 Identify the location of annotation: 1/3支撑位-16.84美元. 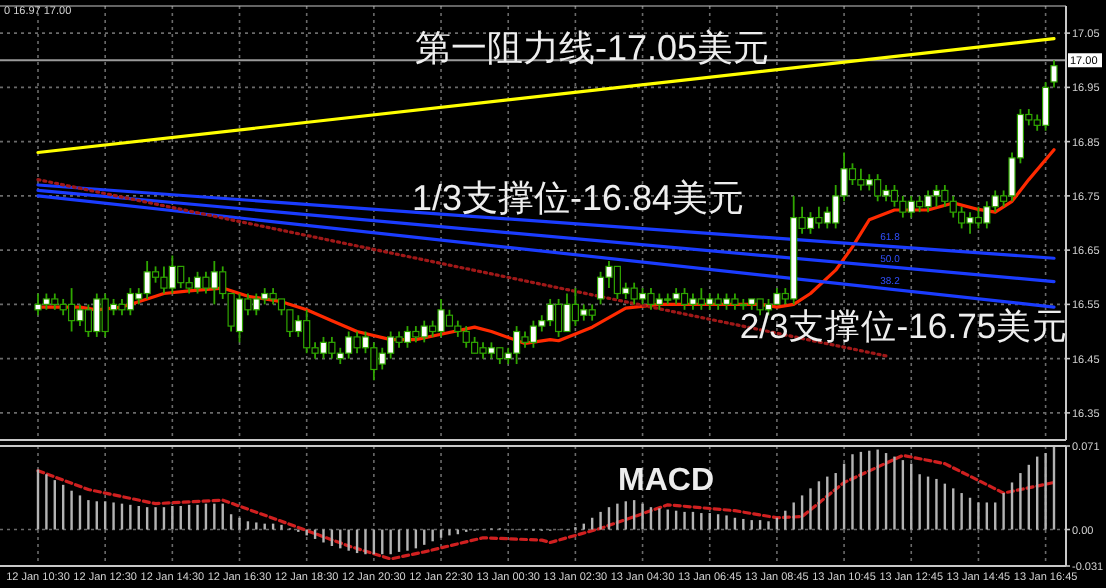
(578, 198).